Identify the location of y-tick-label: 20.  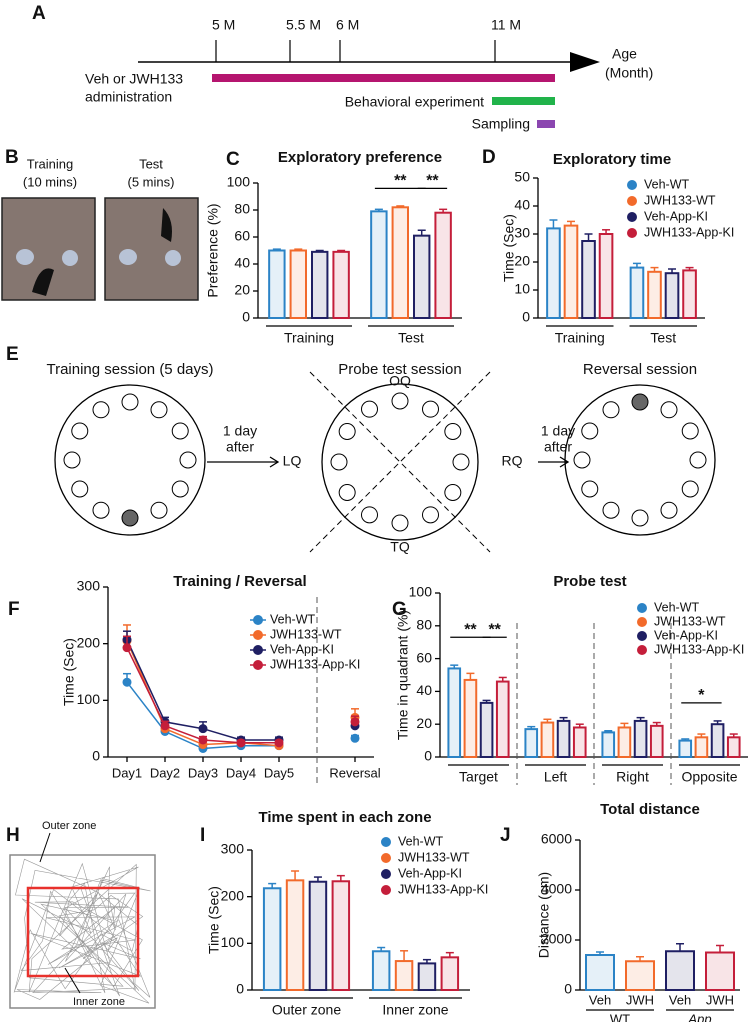
(242, 290).